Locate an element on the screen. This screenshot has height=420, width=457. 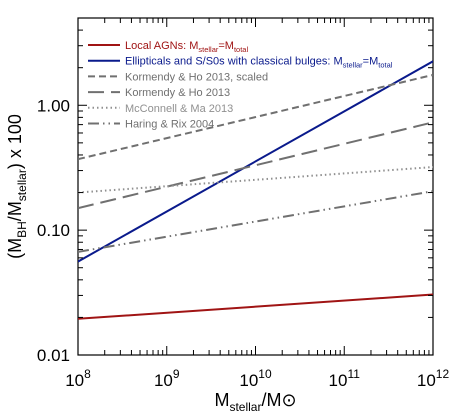
x-tick-label: 10¹⁰ is located at coordinates (255, 378).